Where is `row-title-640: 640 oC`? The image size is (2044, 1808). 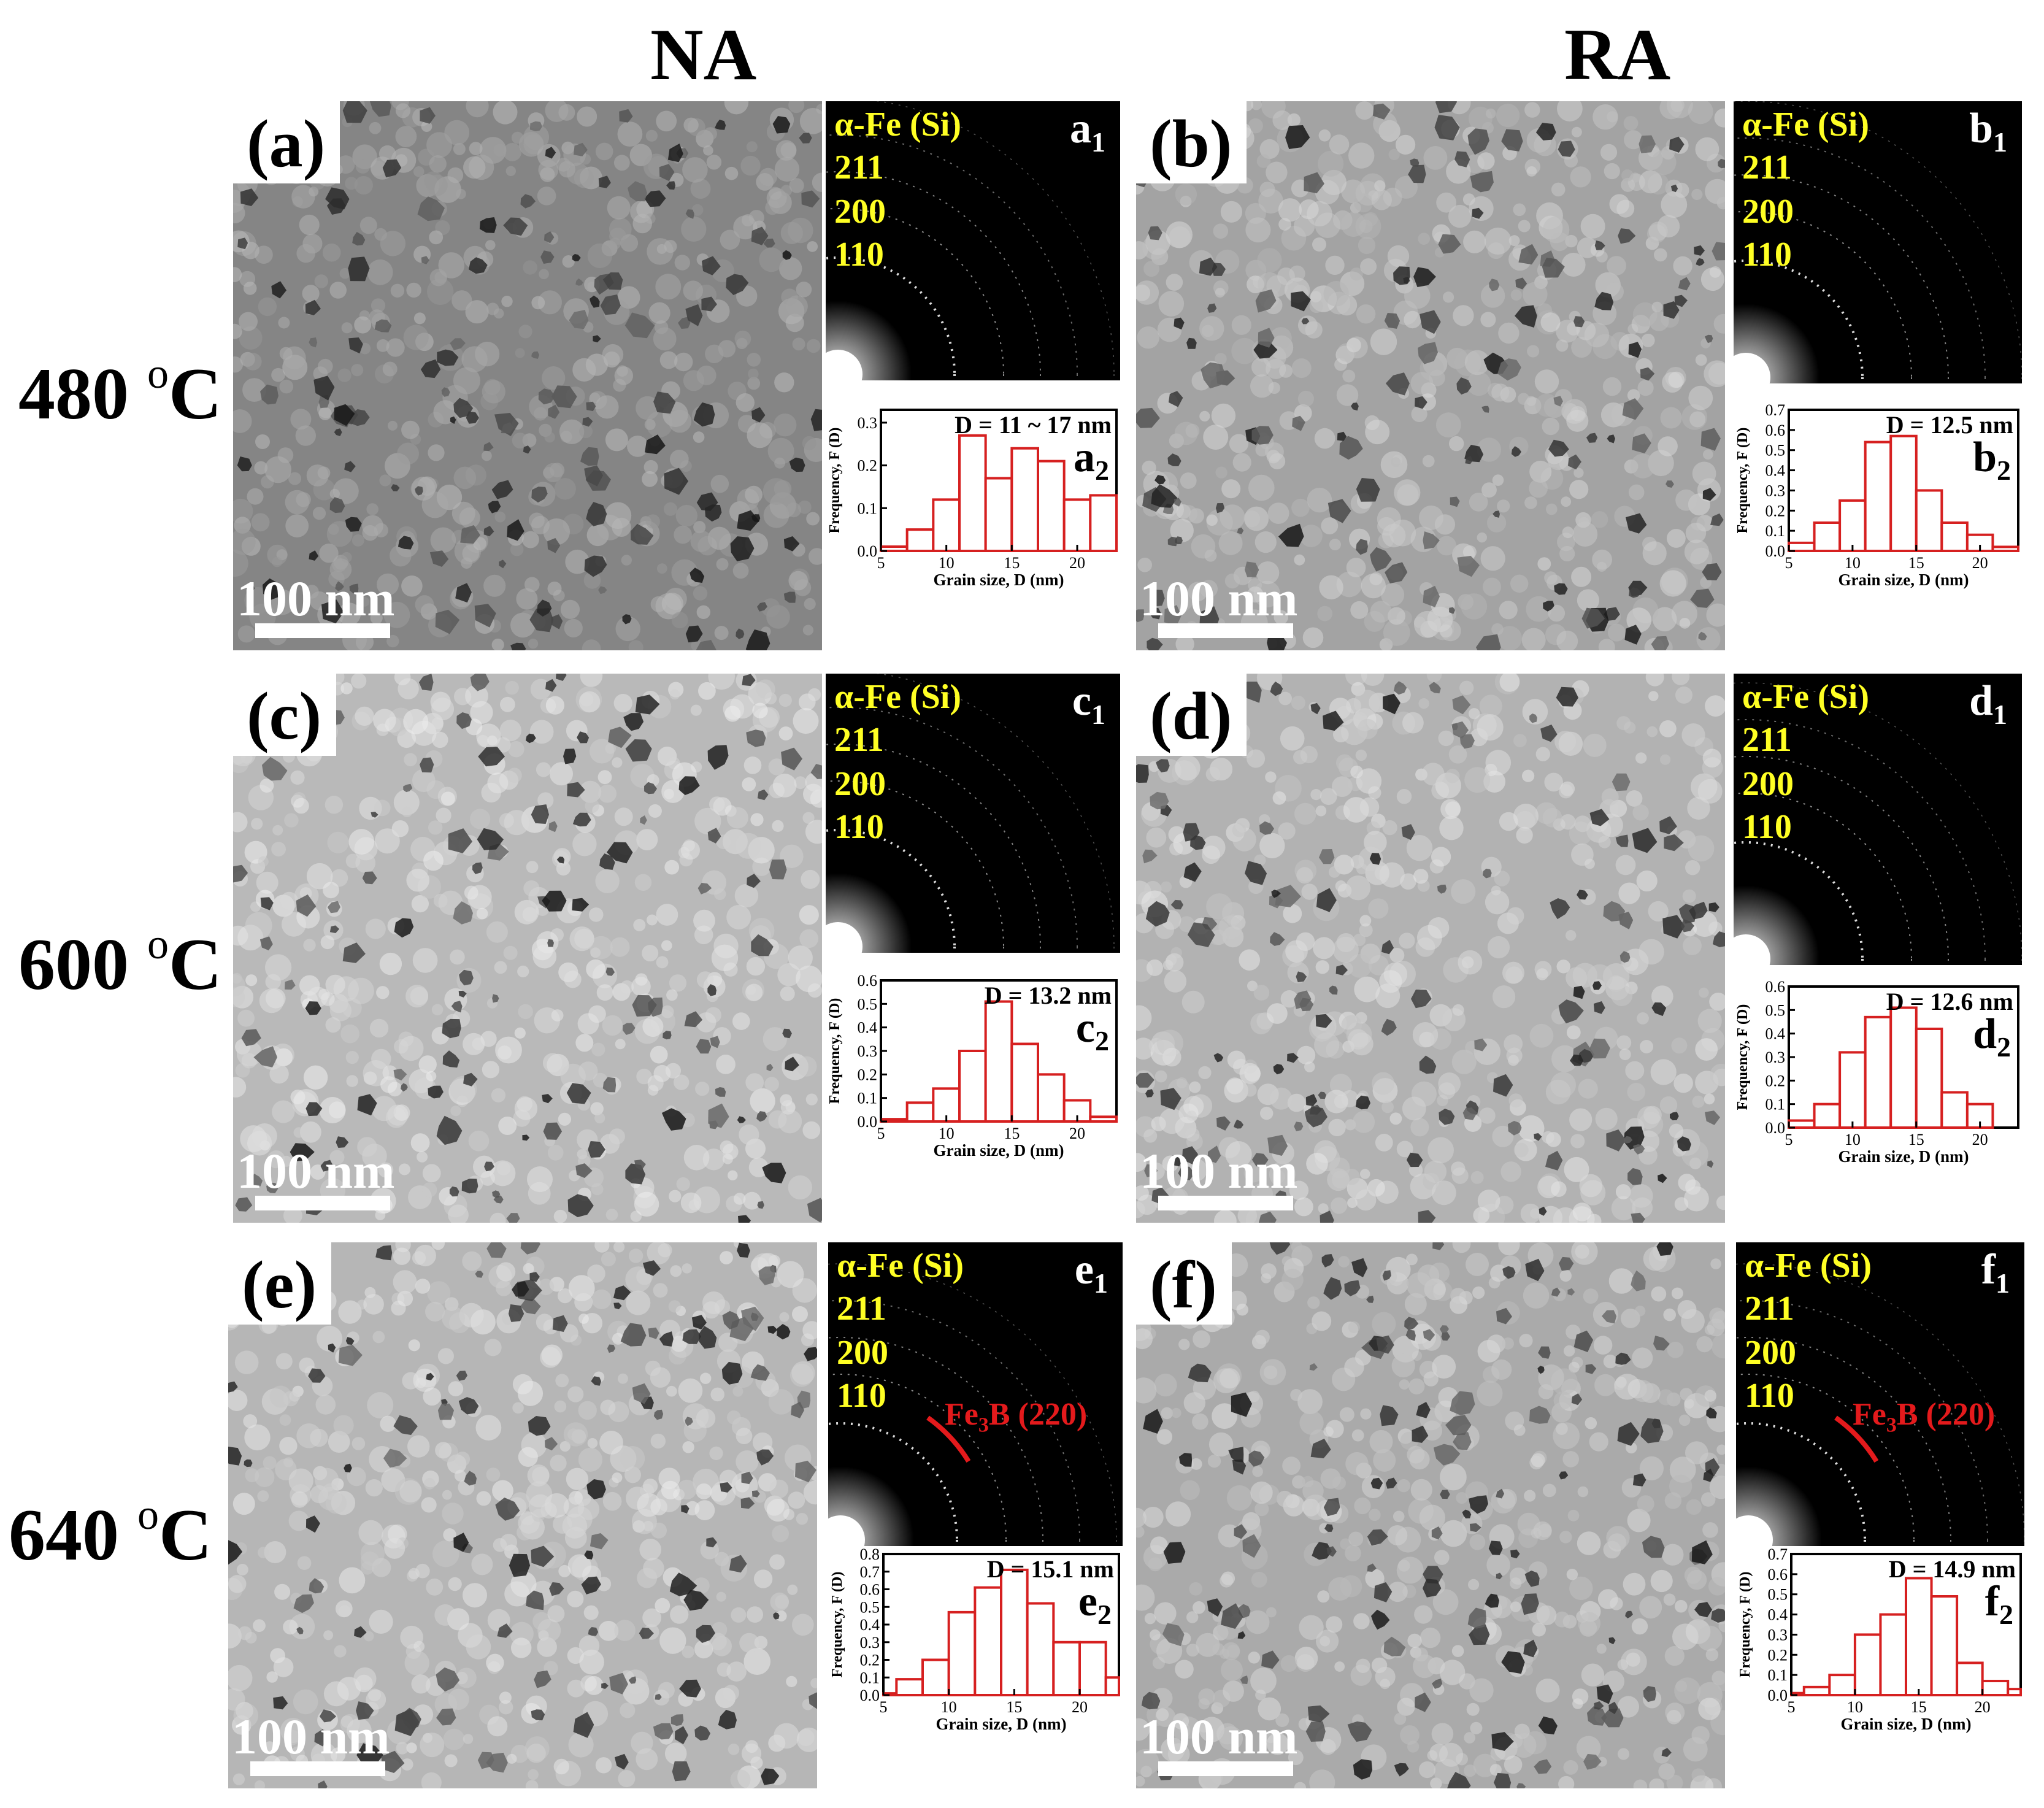 row-title-640: 640 oC is located at coordinates (111, 1534).